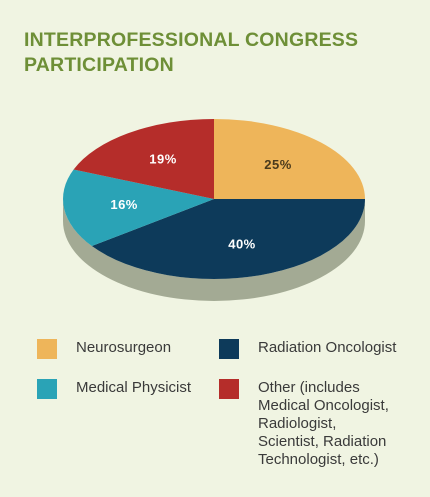 The height and width of the screenshot is (497, 430). I want to click on chart-title-line-1: INTERPROFESSIONAL CONGRESS, so click(191, 40).